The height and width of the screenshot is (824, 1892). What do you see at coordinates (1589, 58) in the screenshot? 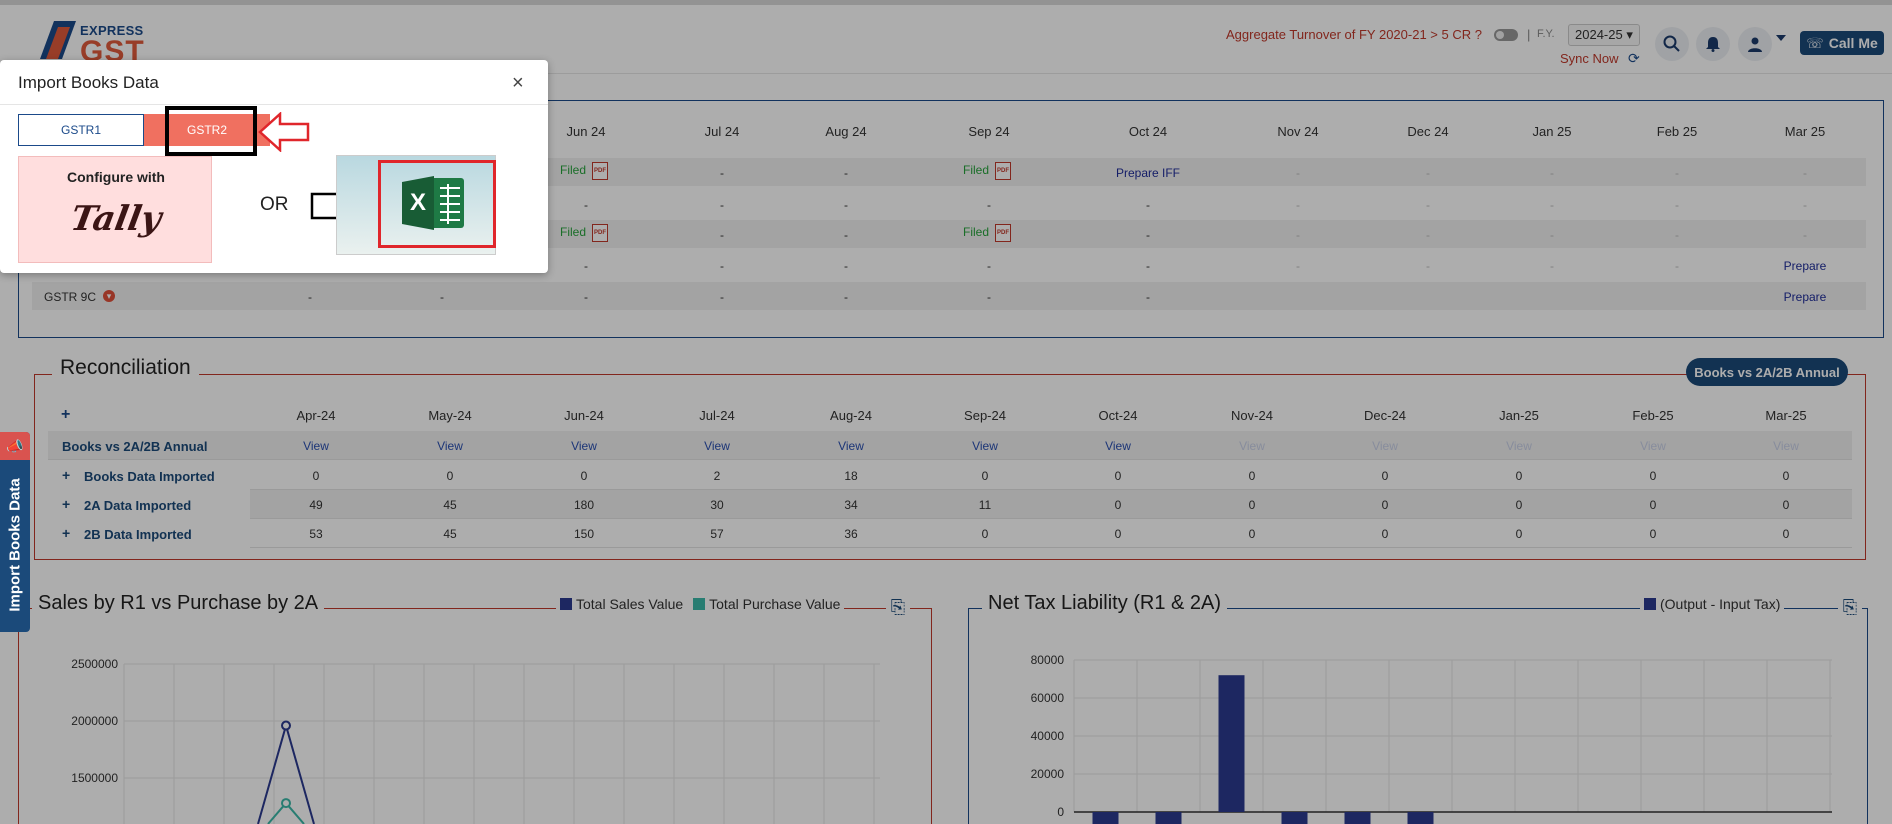
I see `sync-now-link: Sync Now` at bounding box center [1589, 58].